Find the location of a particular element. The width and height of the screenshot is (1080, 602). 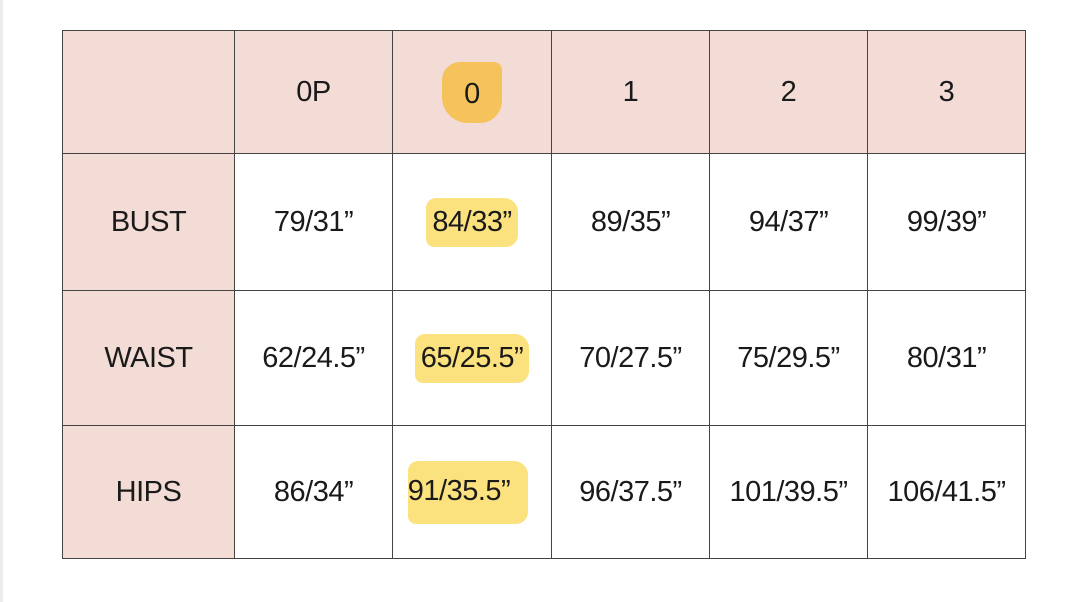

table-cell: 80/31” is located at coordinates (946, 358).